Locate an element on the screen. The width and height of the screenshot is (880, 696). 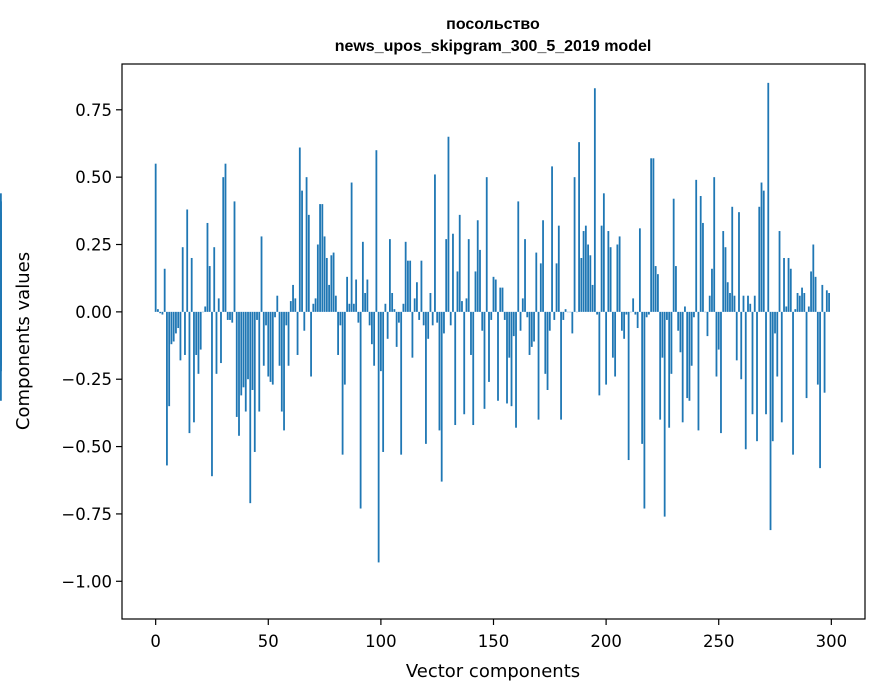
x-axis-ticks: 0 50 100 150 200 250 300 is located at coordinates (498, 635).